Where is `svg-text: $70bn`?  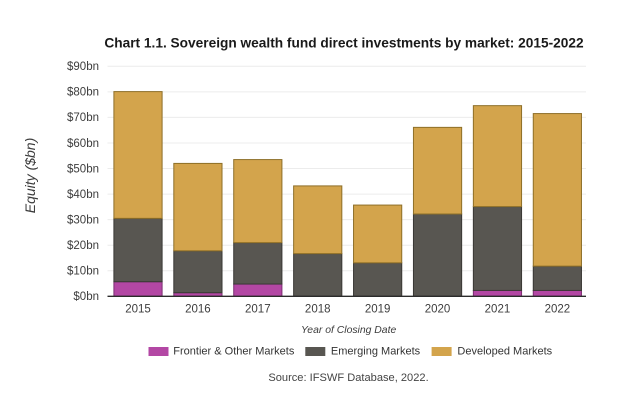
svg-text: $70bn is located at coordinates (83, 118).